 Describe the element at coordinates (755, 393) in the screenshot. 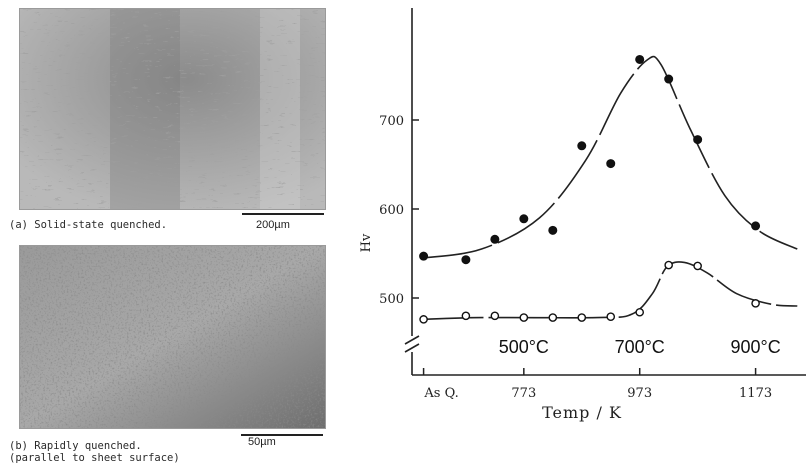

I see `x-tick-label-3: 1173` at that location.